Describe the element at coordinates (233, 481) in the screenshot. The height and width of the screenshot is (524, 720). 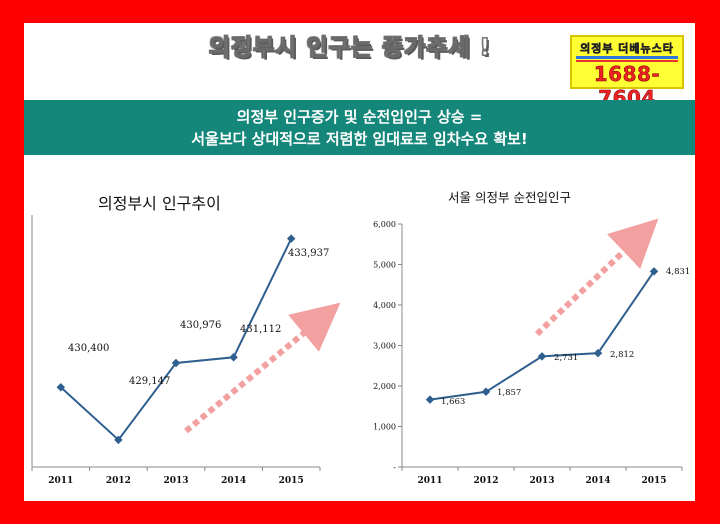
I see `chart-1-x-tick-label: 2014` at that location.